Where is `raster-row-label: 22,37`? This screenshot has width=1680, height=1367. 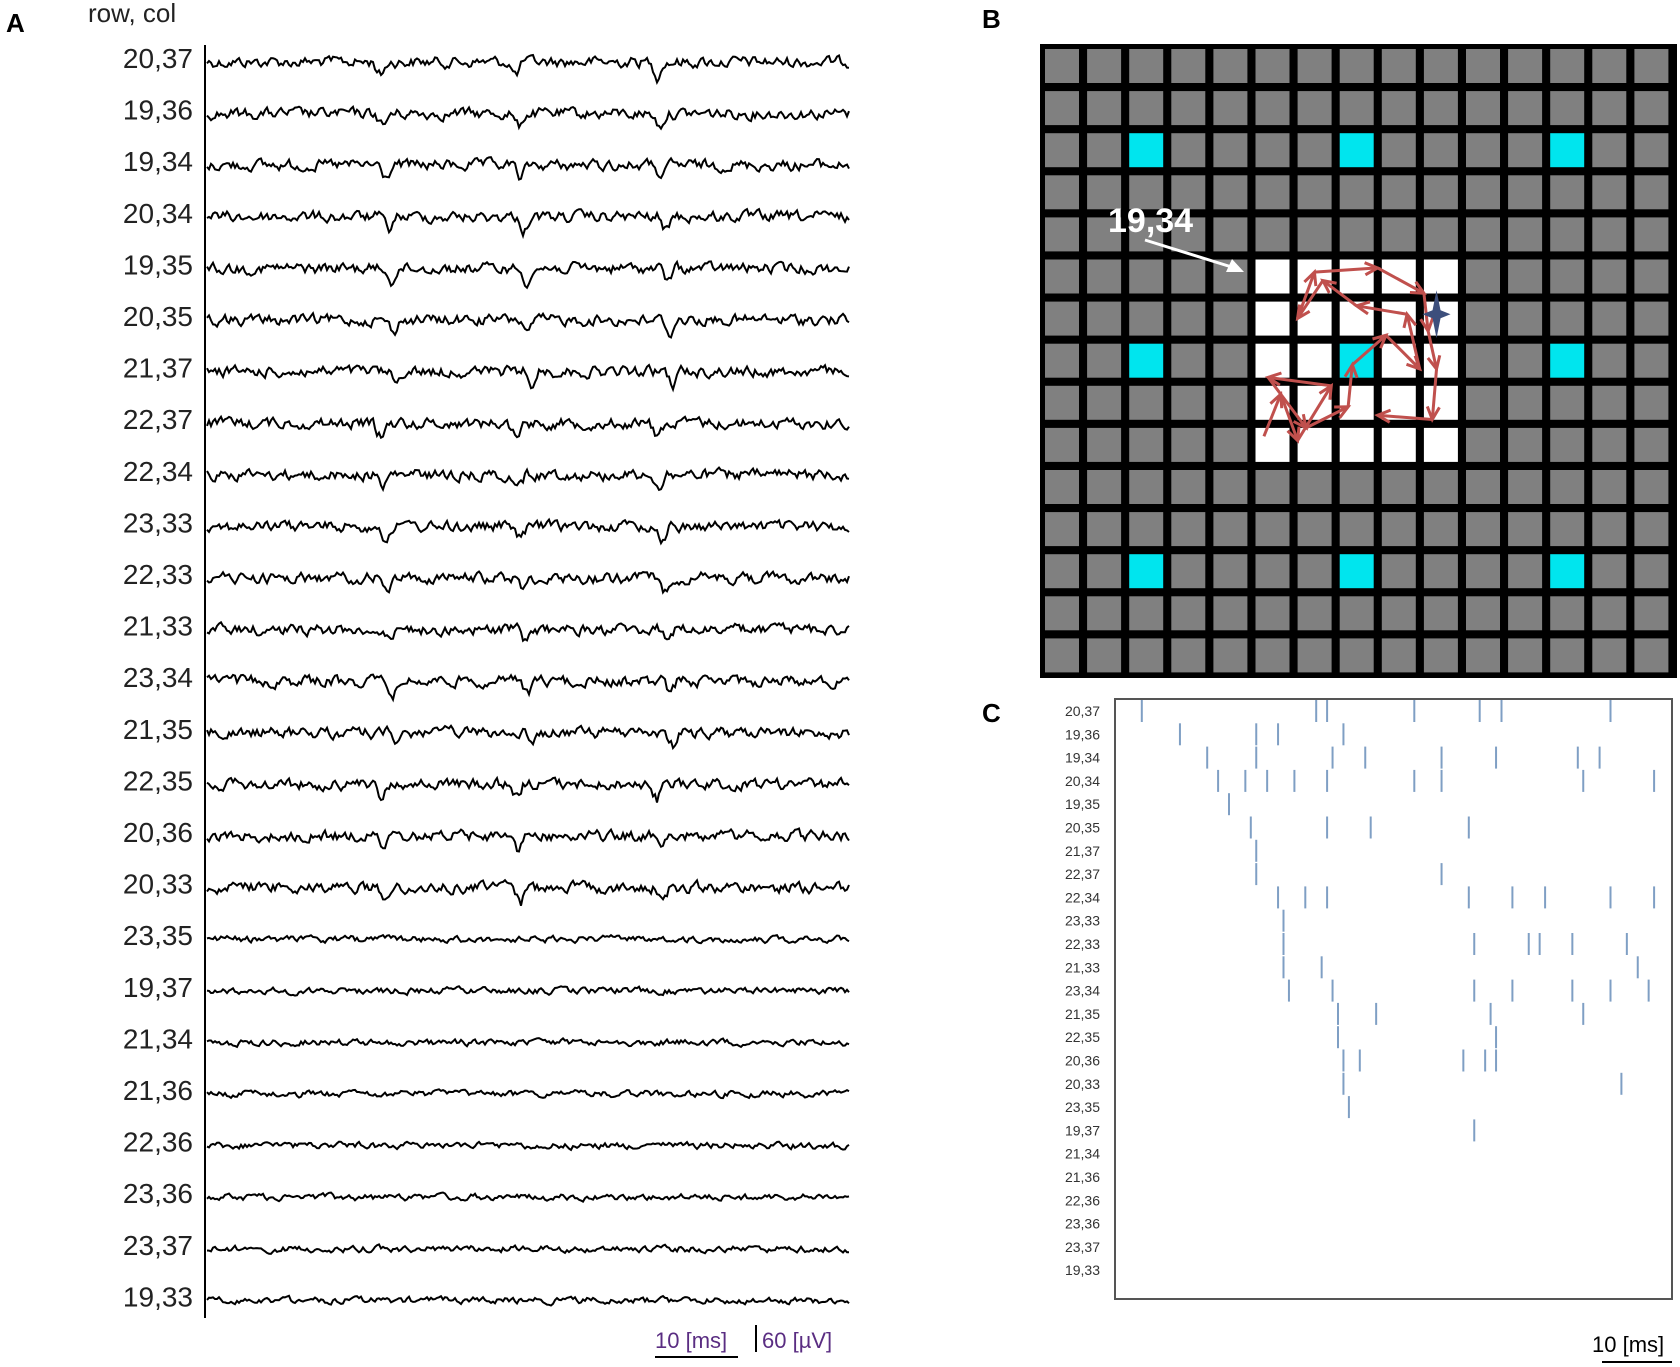 raster-row-label: 22,37 is located at coordinates (1082, 874).